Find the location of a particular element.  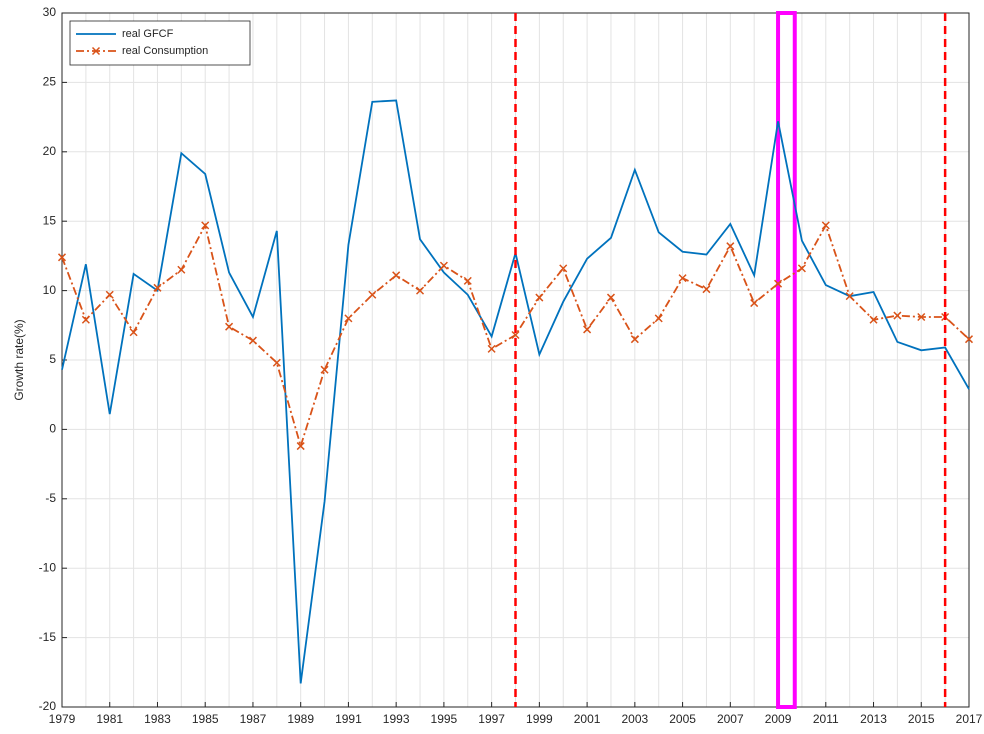

x-tick-label: 2003 is located at coordinates (634, 719).